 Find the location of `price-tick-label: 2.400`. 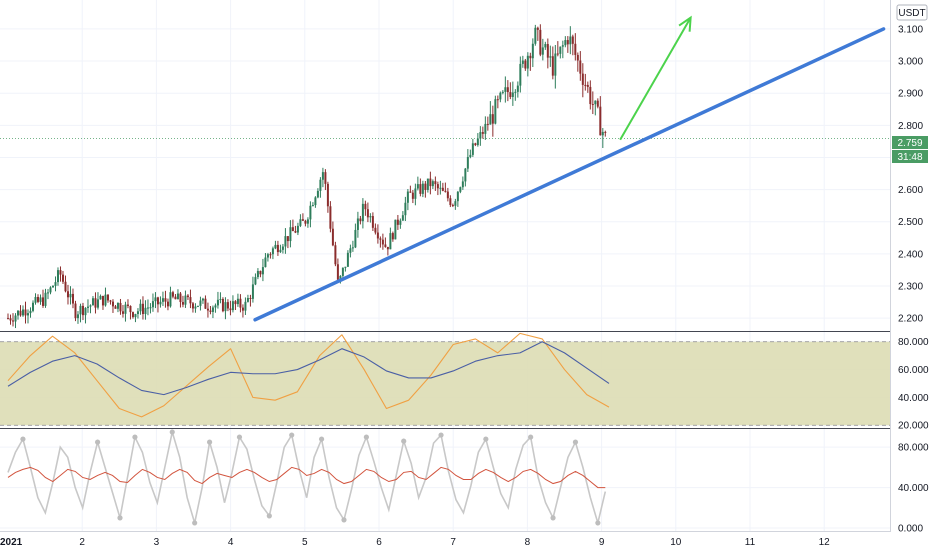

price-tick-label: 2.400 is located at coordinates (910, 254).